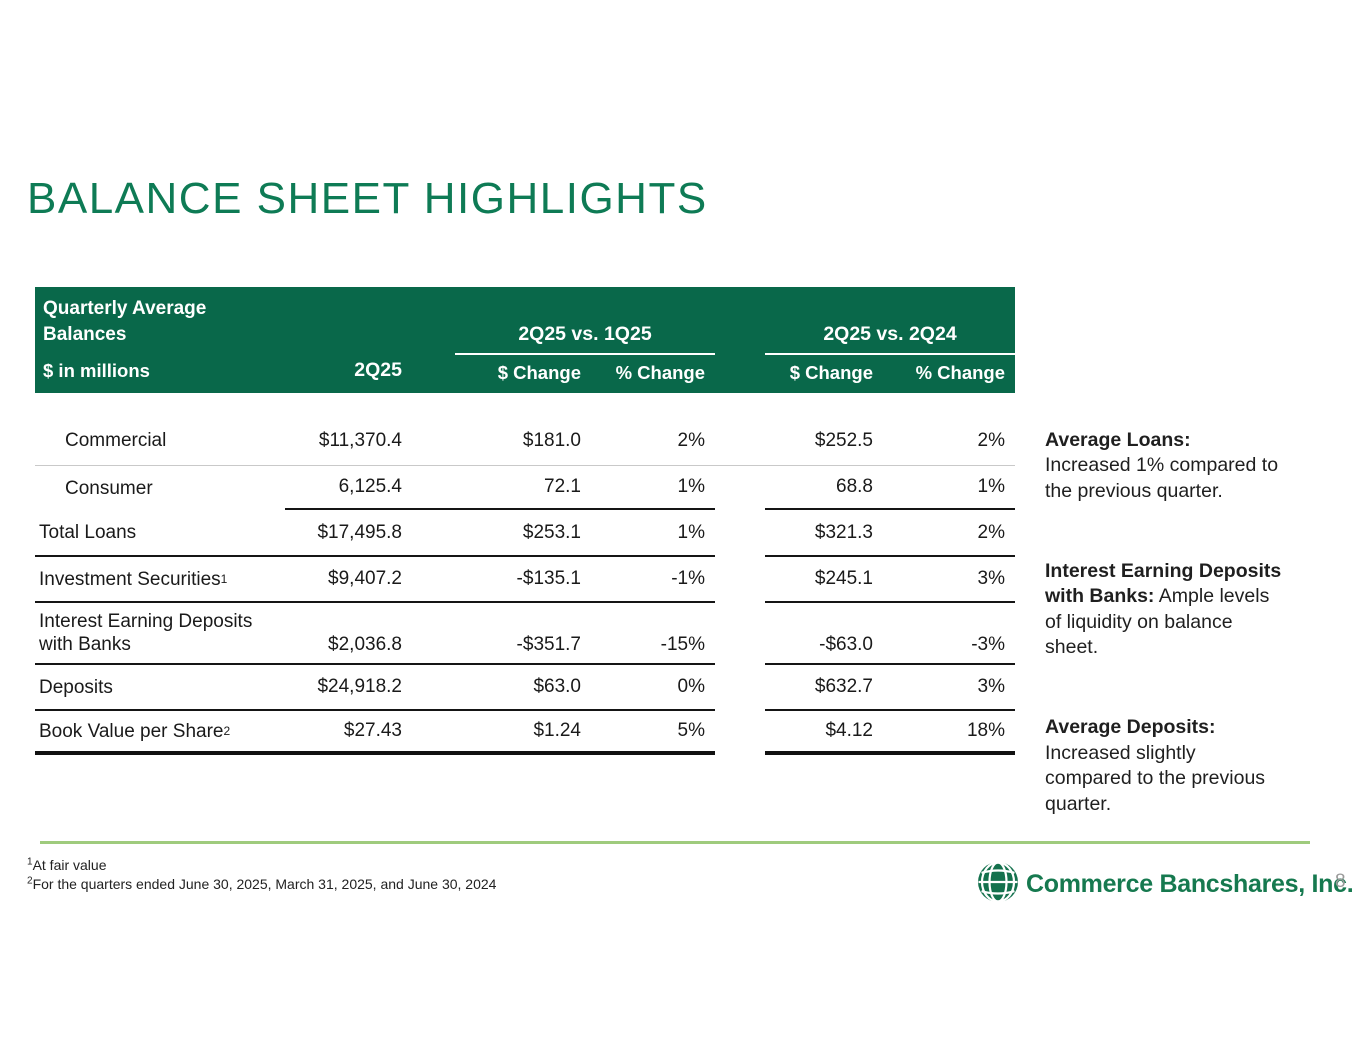 Image resolution: width=1365 pixels, height=1055 pixels. Describe the element at coordinates (1340, 881) in the screenshot. I see `page-number: 8` at that location.